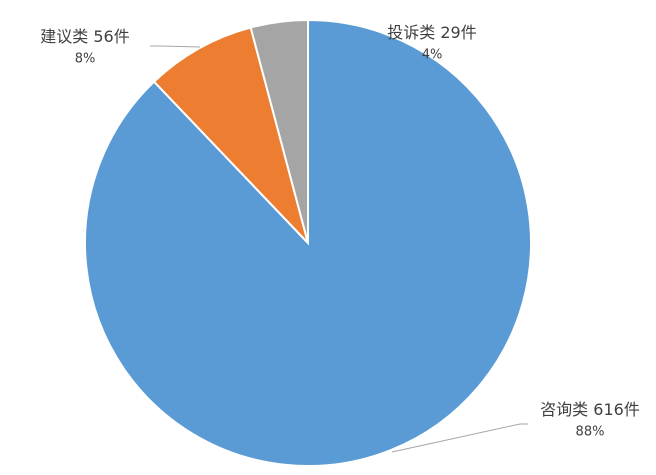  Describe the element at coordinates (411, 32) in the screenshot. I see `category-label: 投诉类` at that location.